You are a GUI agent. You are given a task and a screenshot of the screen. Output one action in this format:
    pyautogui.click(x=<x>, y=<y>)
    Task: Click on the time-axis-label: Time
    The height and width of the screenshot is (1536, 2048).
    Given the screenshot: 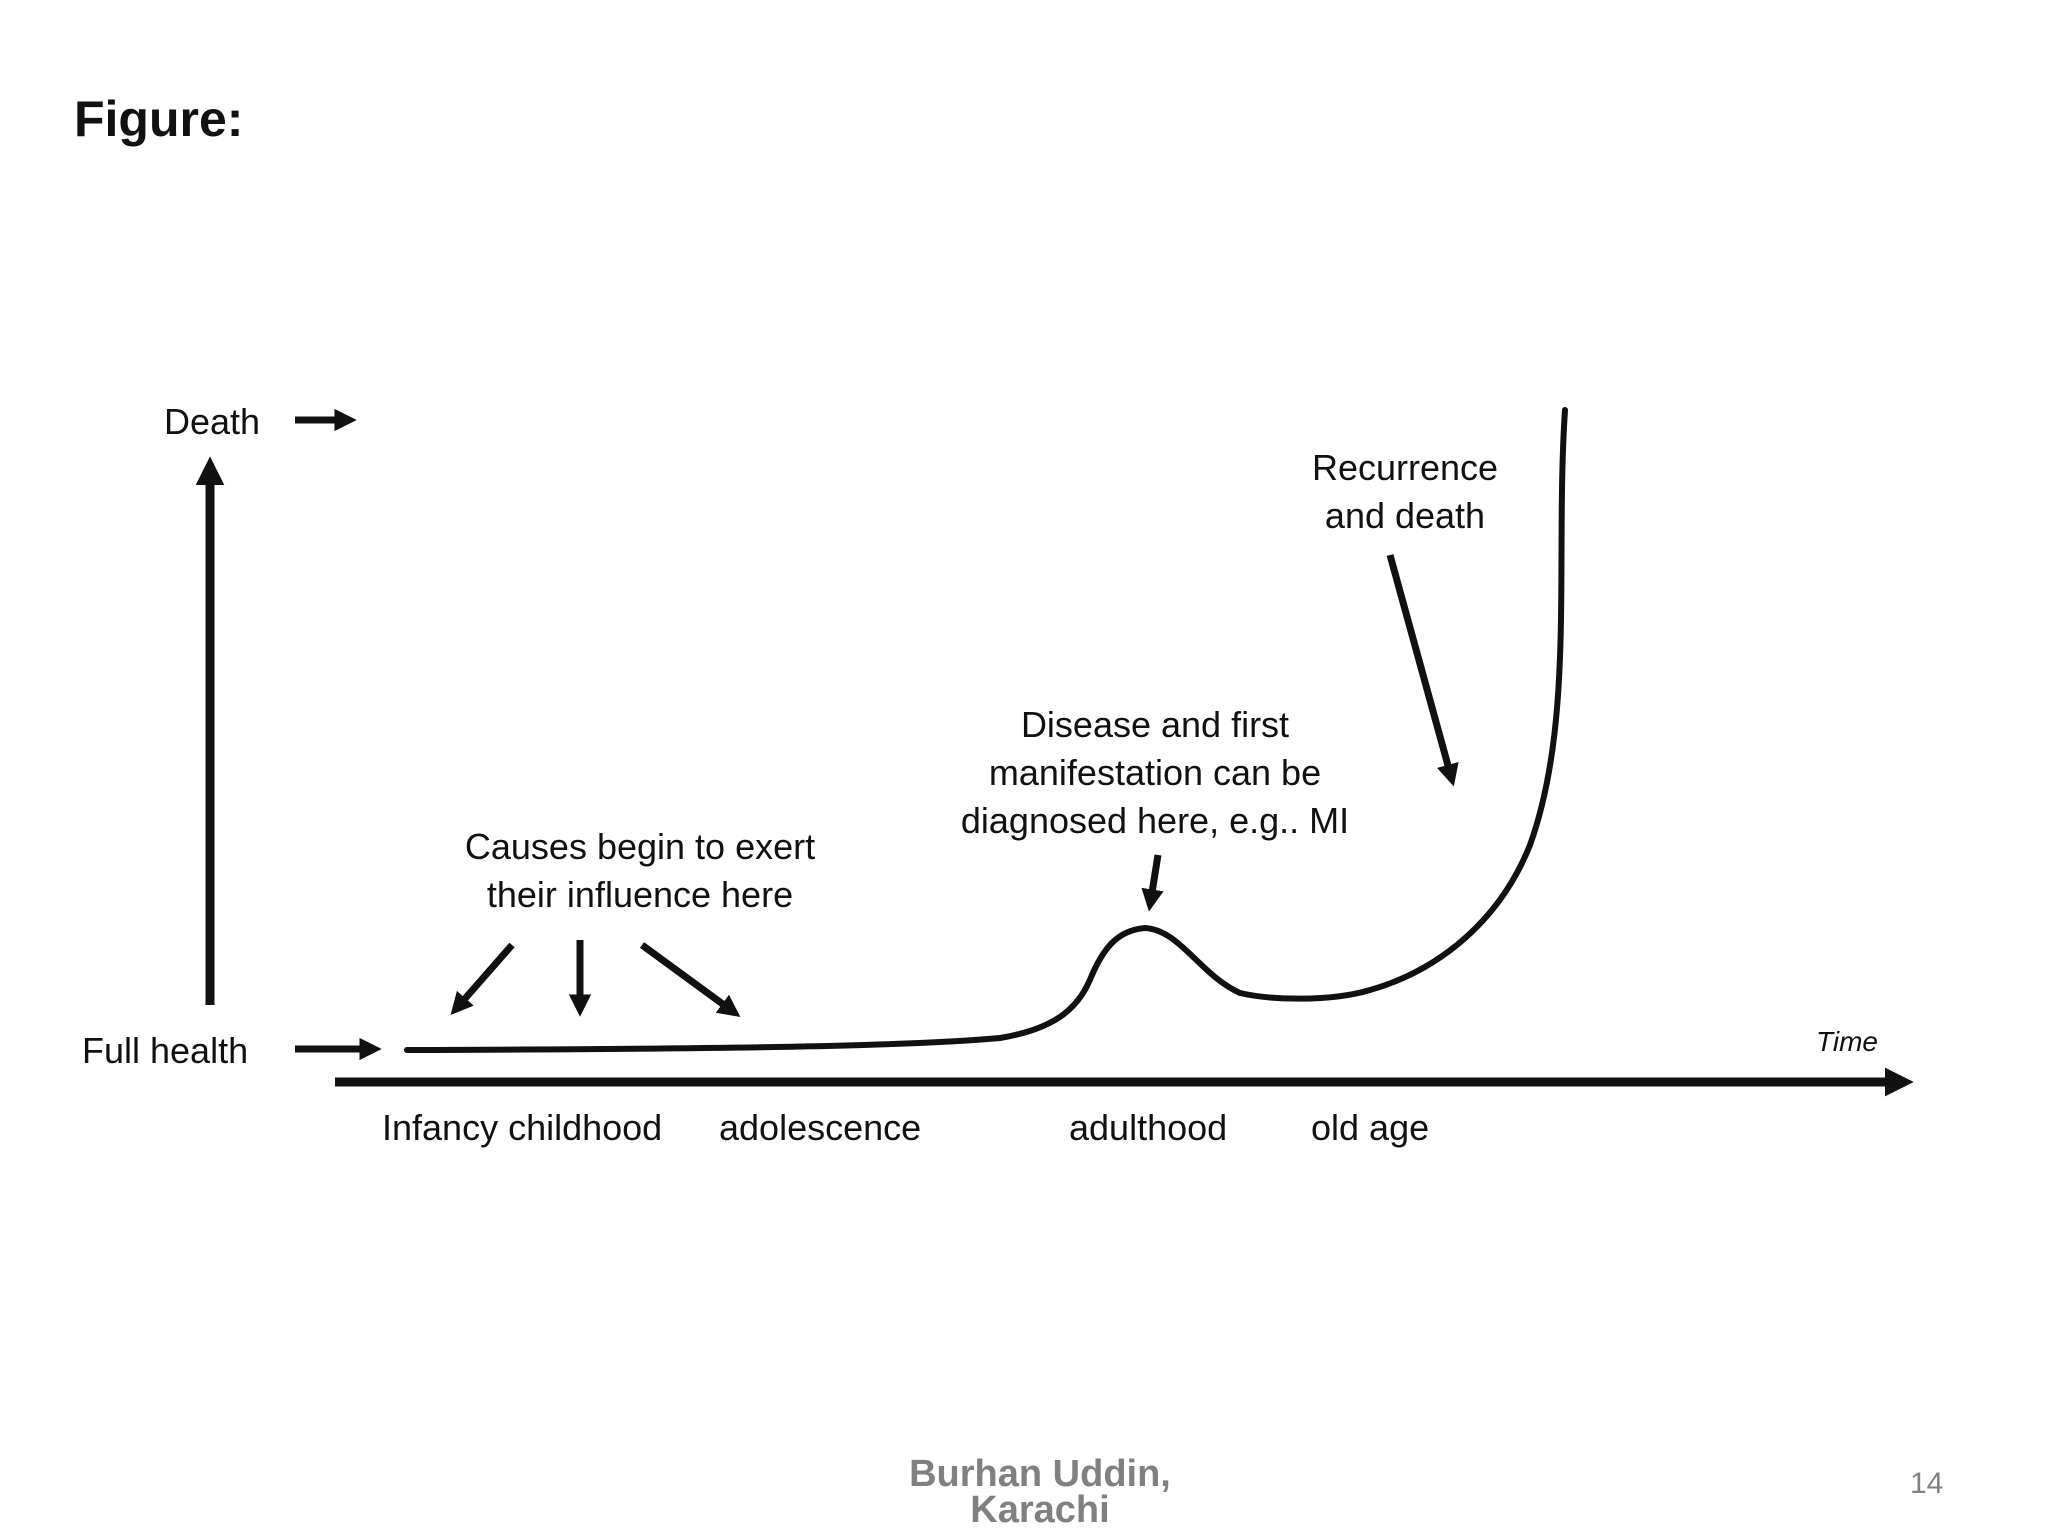 What is the action you would take?
    pyautogui.click(x=1847, y=1041)
    